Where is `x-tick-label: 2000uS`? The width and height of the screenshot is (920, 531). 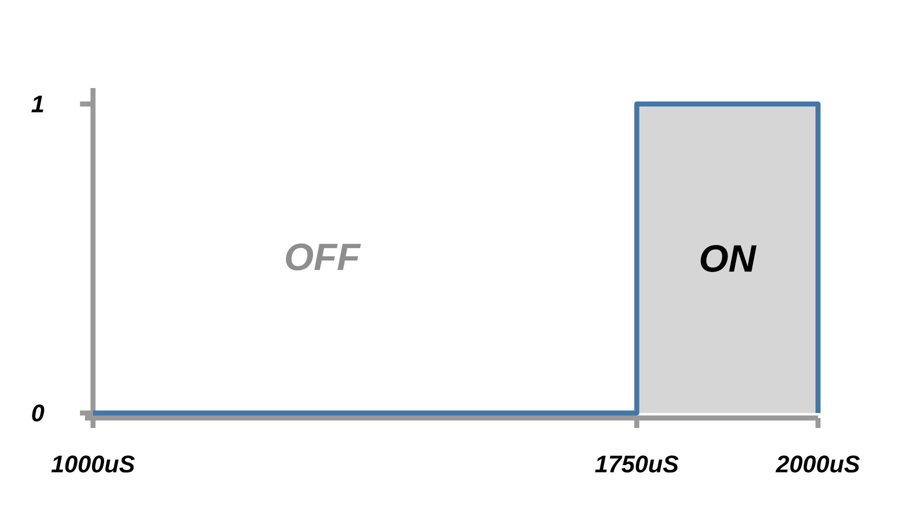
x-tick-label: 2000uS is located at coordinates (818, 464).